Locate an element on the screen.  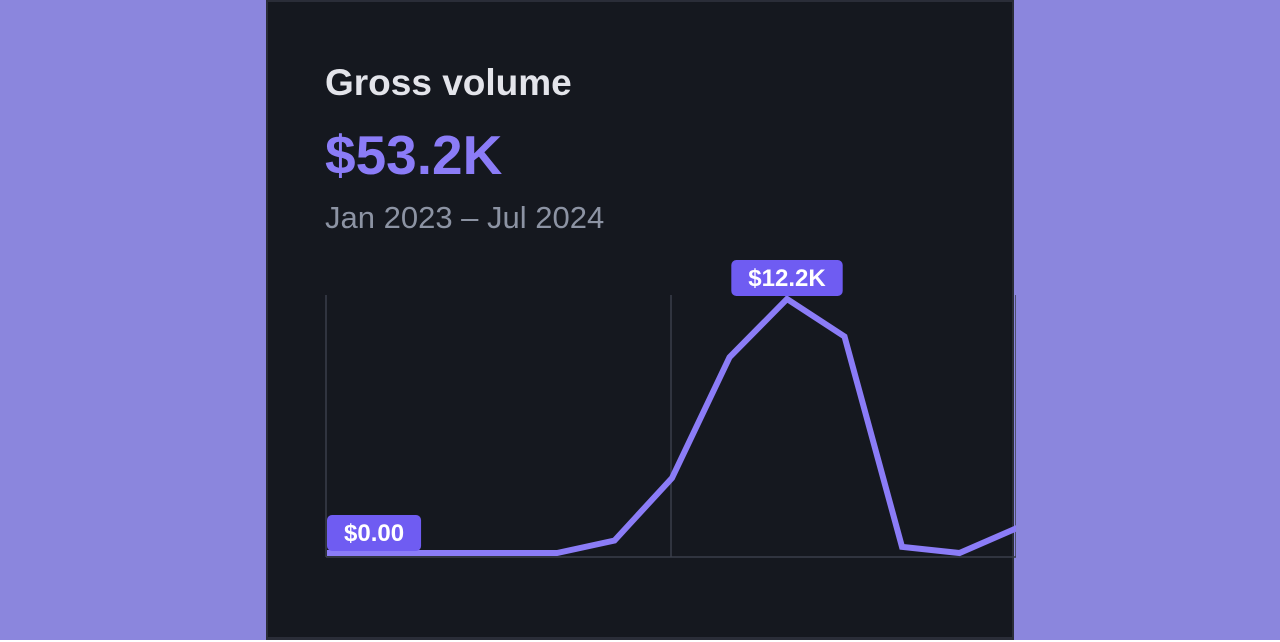
date-range: Jan 2023 – Jul 2024 is located at coordinates (465, 217).